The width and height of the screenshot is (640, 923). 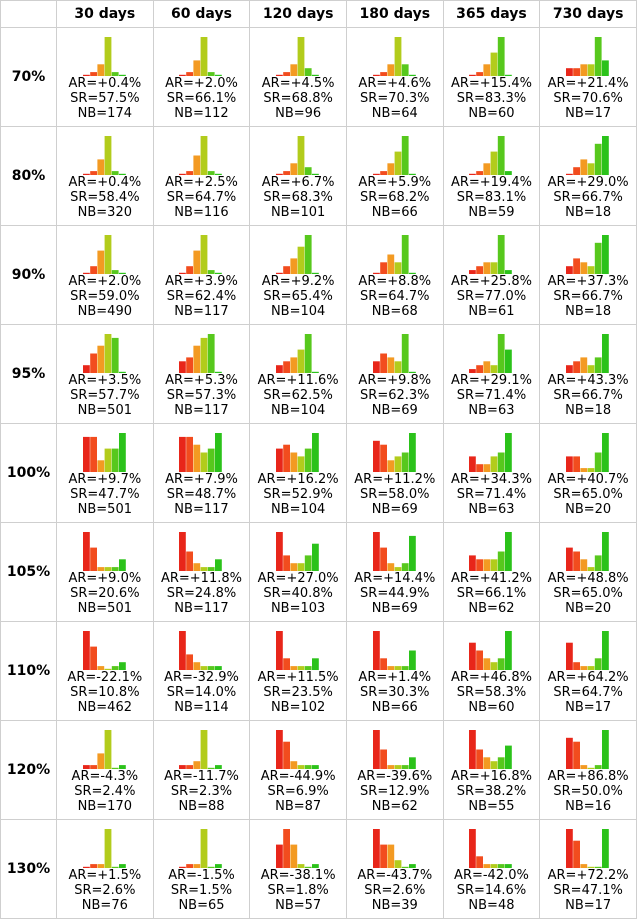 I want to click on grid-cell: AR=-32.9% SR=14.0% NB=114, so click(x=201, y=671).